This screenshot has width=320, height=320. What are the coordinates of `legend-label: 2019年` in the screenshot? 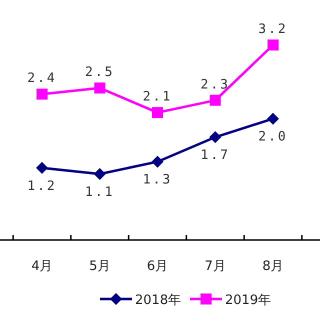 It's located at (248, 300).